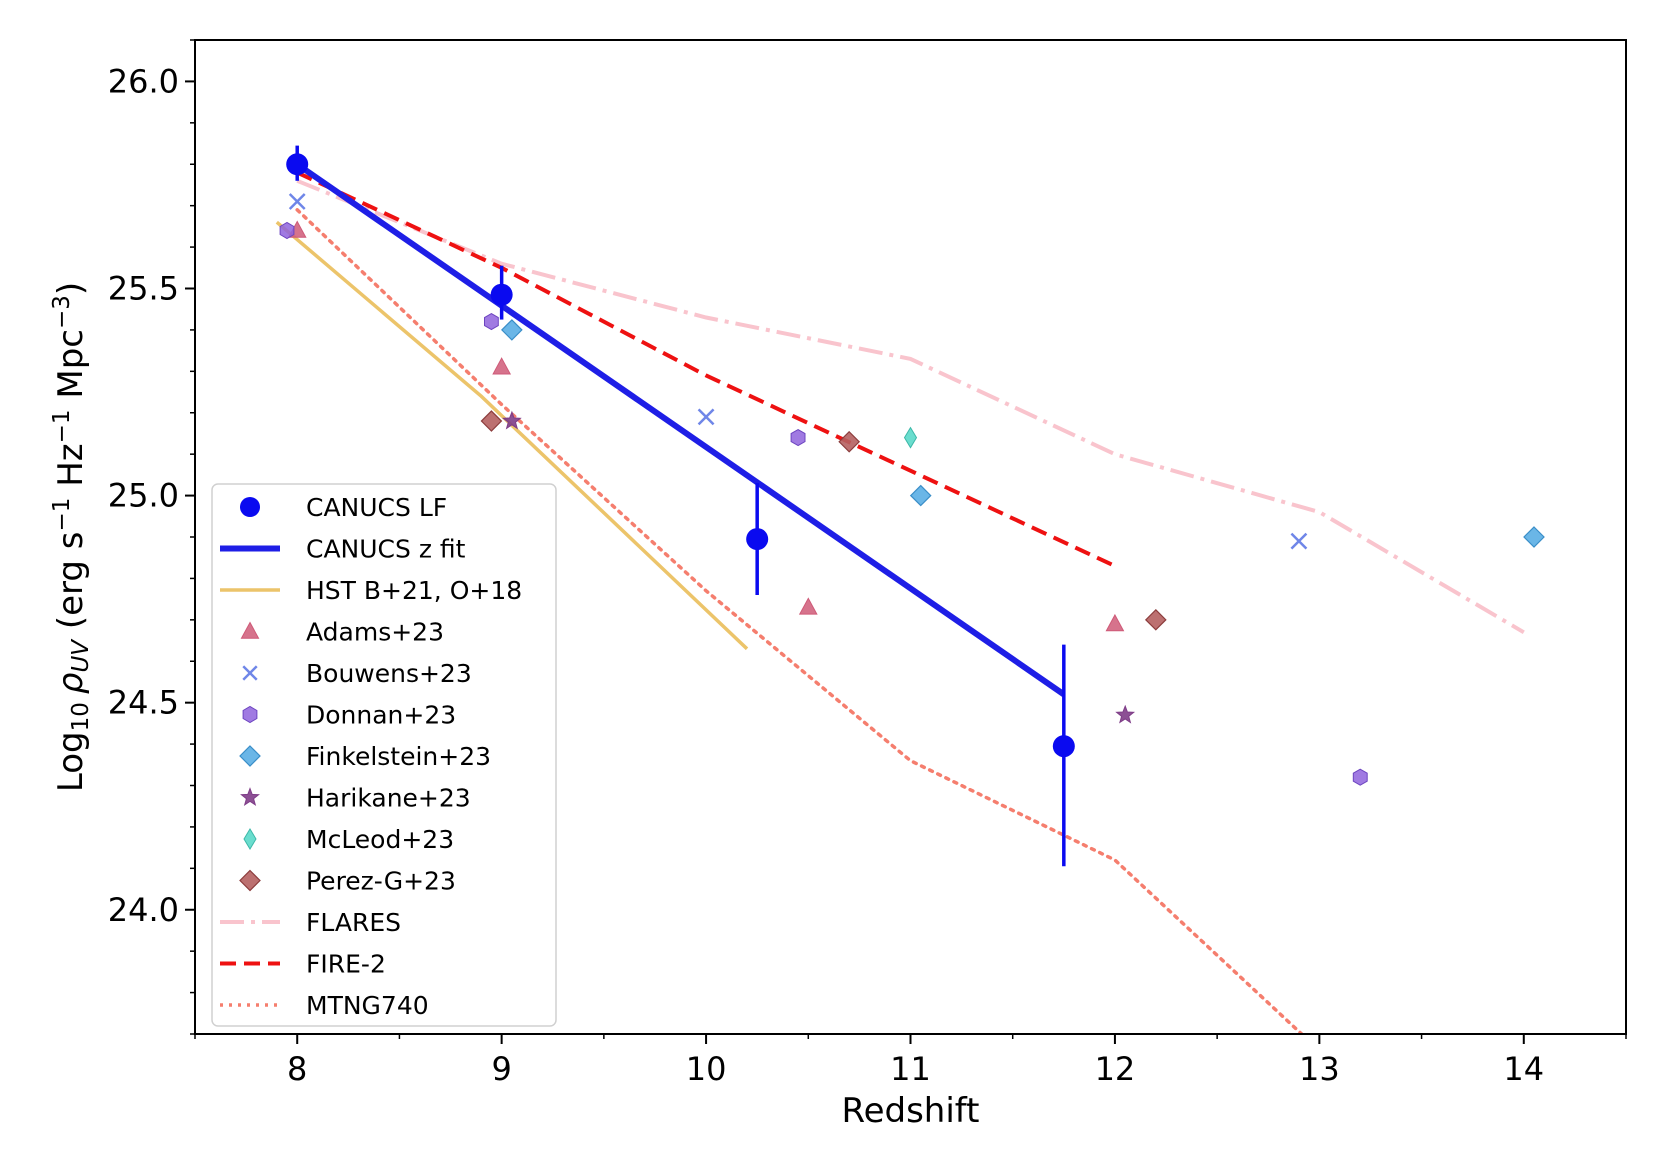 The width and height of the screenshot is (1661, 1163). I want to click on legend-canucs-lf-label: CANUCS LF, so click(376, 507).